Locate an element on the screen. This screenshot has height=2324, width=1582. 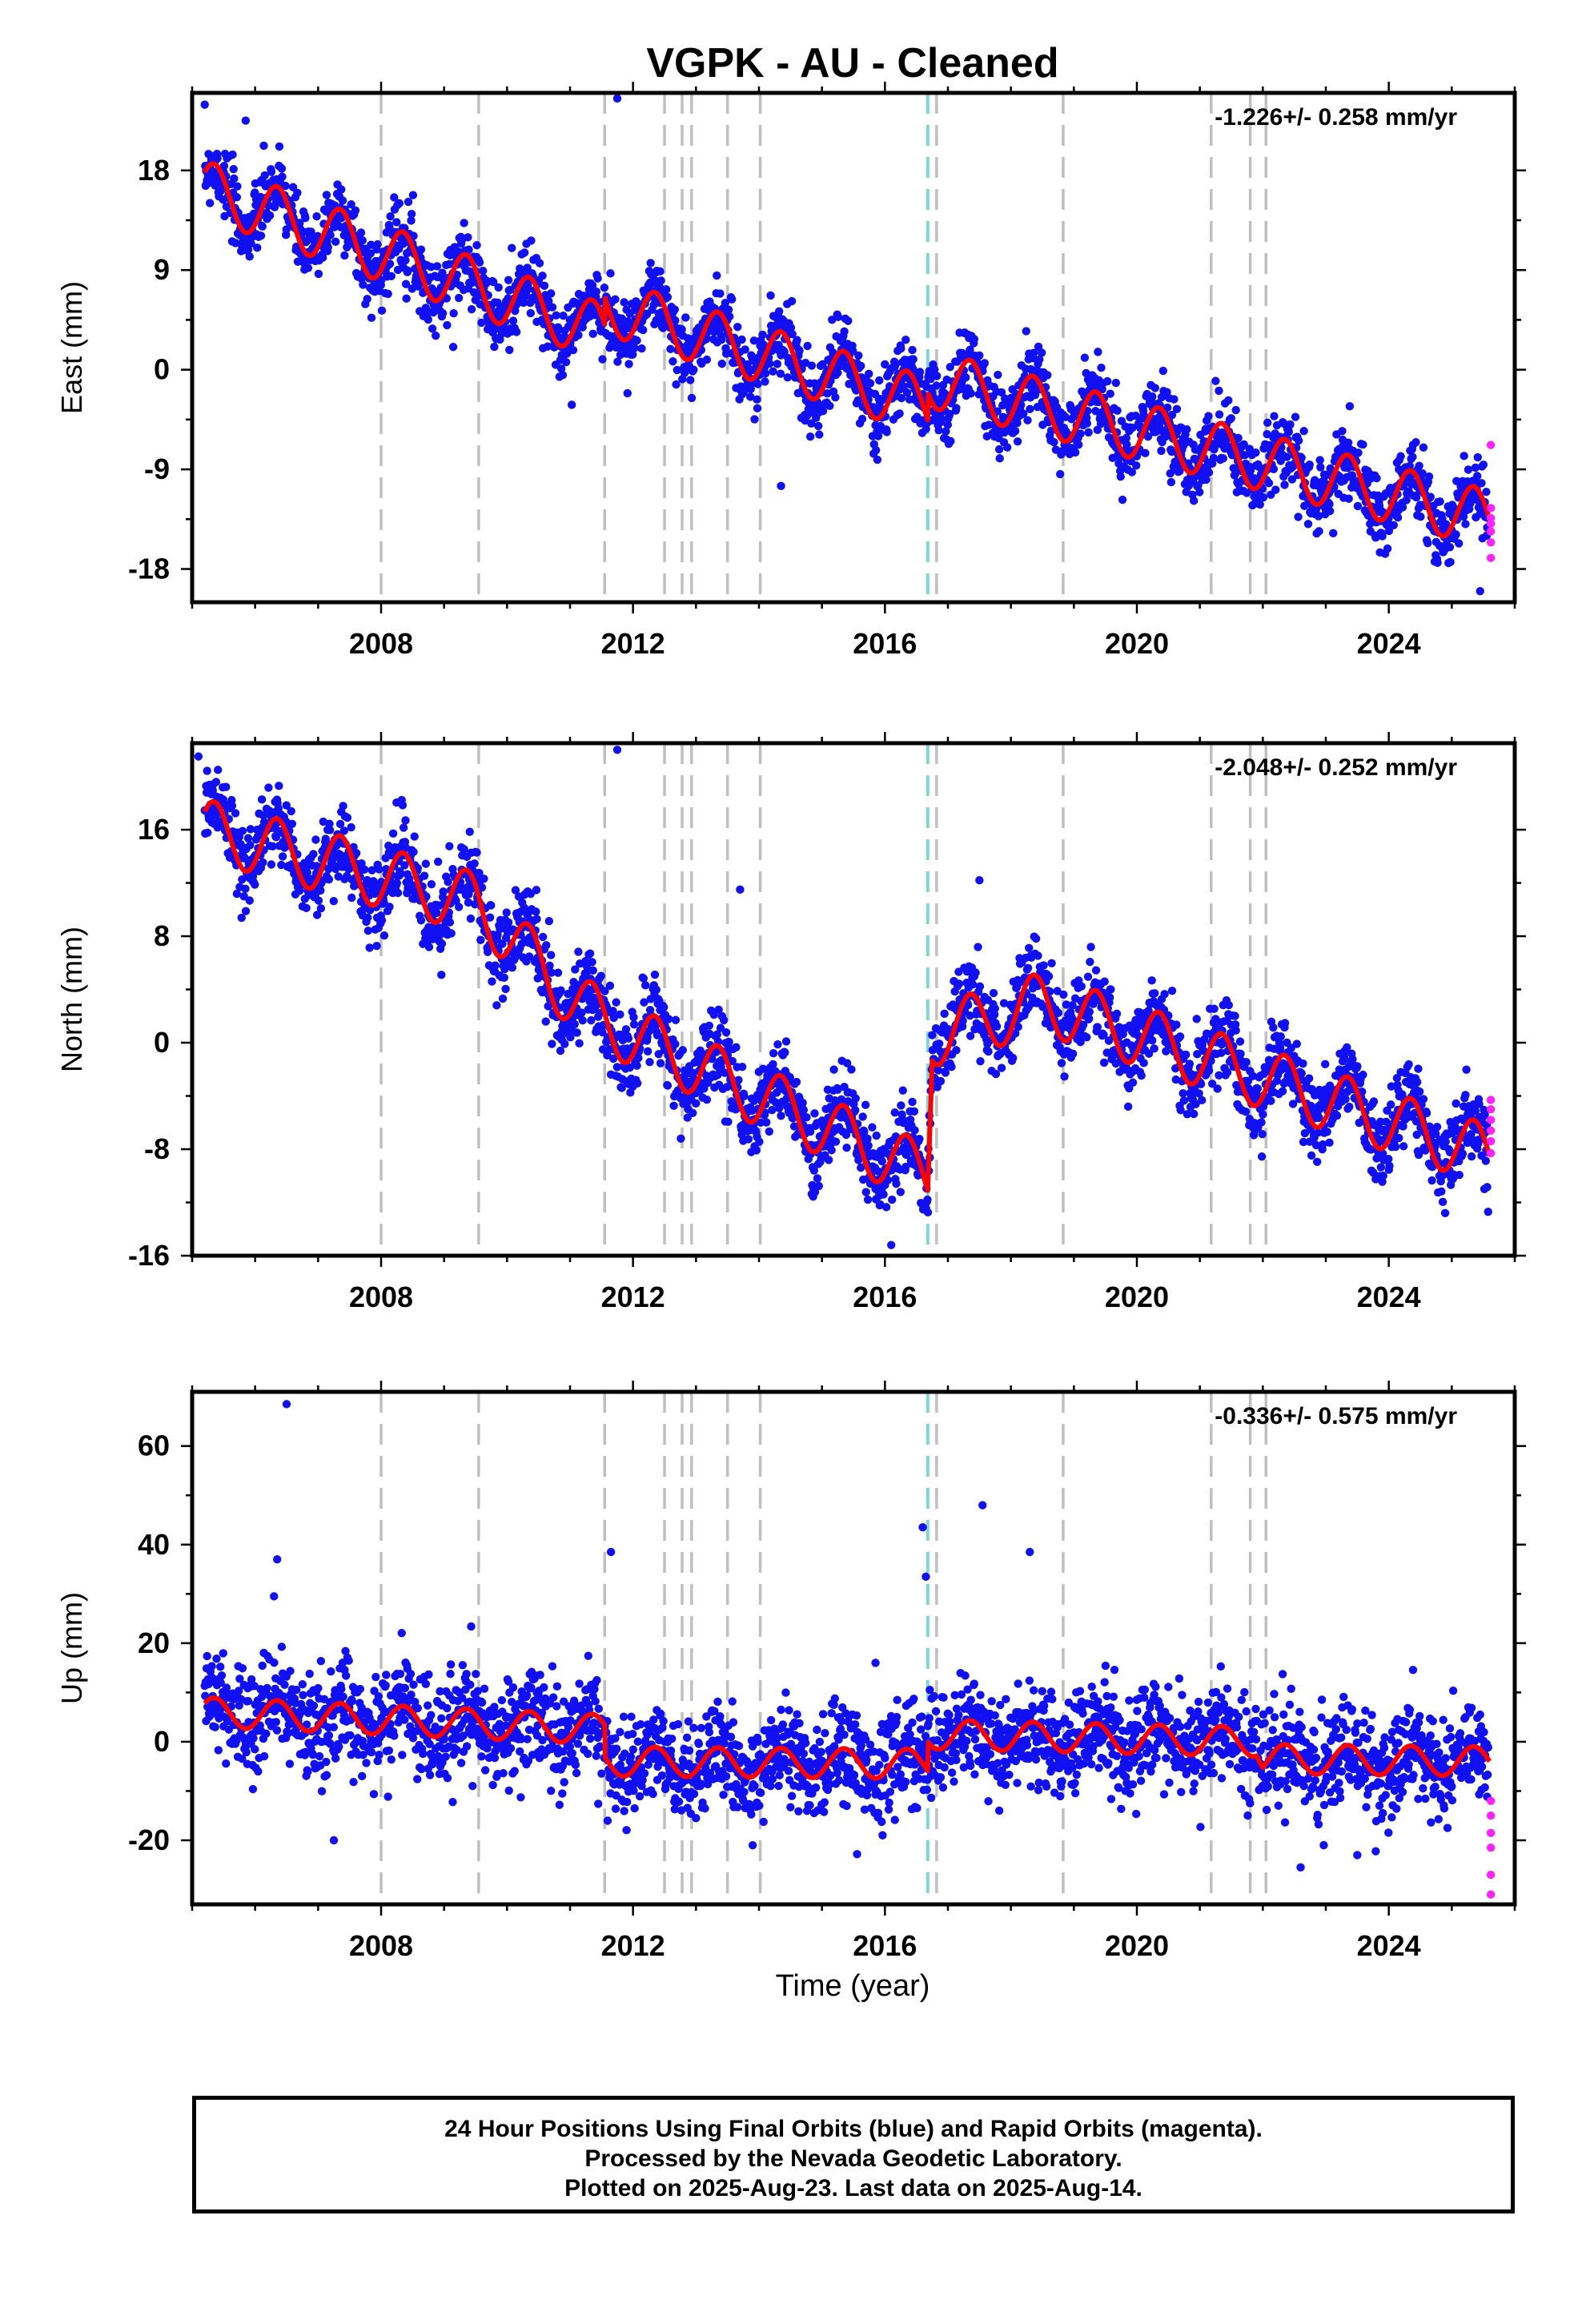
y-tick-label: 0 is located at coordinates (162, 369).